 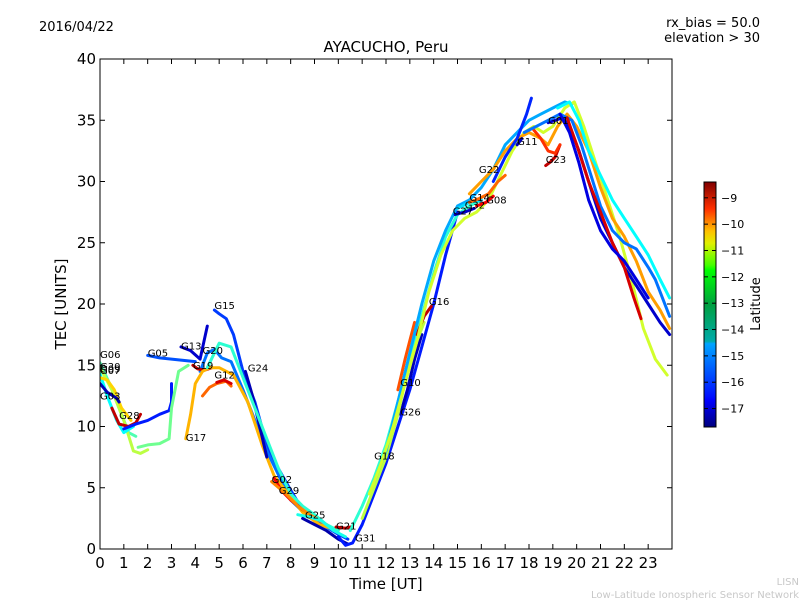 I want to click on colorbar-tick-label: −15, so click(x=732, y=356).